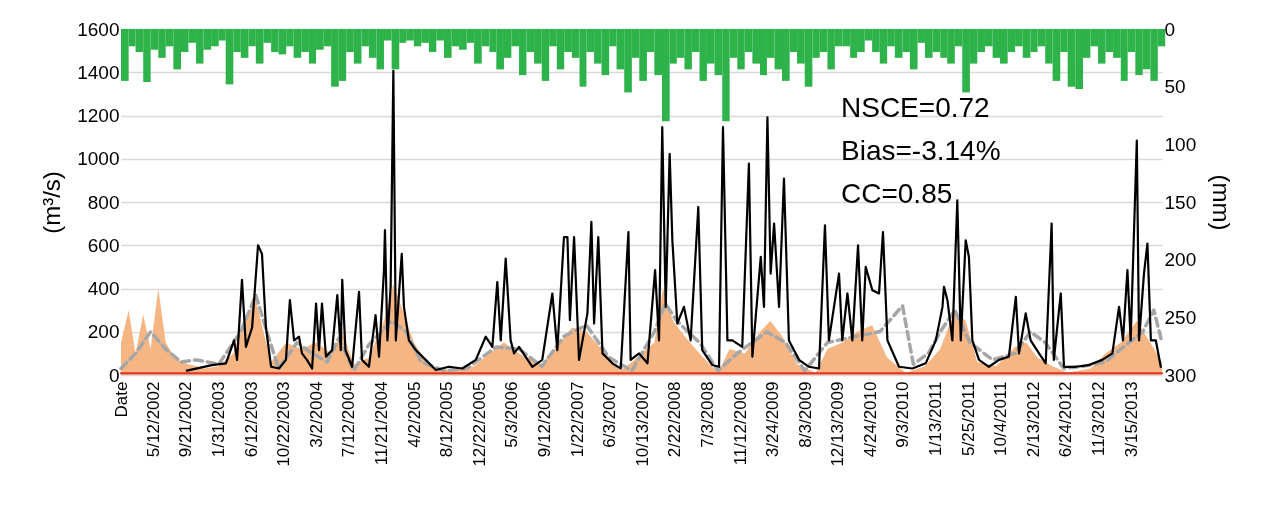 Image resolution: width=1269 pixels, height=514 pixels. What do you see at coordinates (1131, 419) in the screenshot?
I see `x-tick-label: 3/15/2013` at bounding box center [1131, 419].